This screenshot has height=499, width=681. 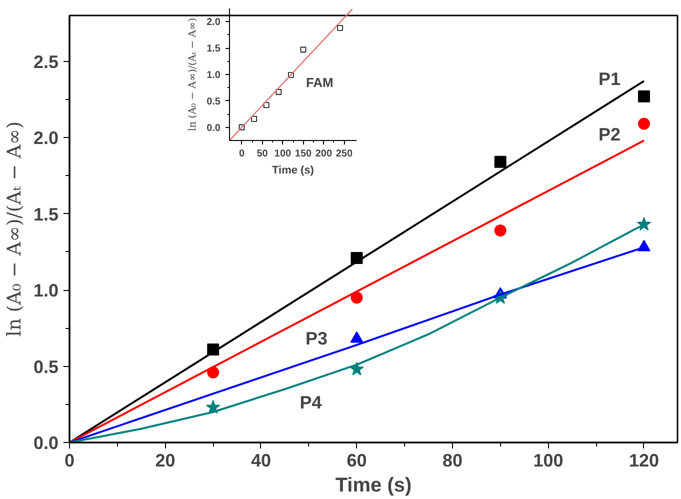 I want to click on x-tick-label: 20, so click(x=165, y=460).